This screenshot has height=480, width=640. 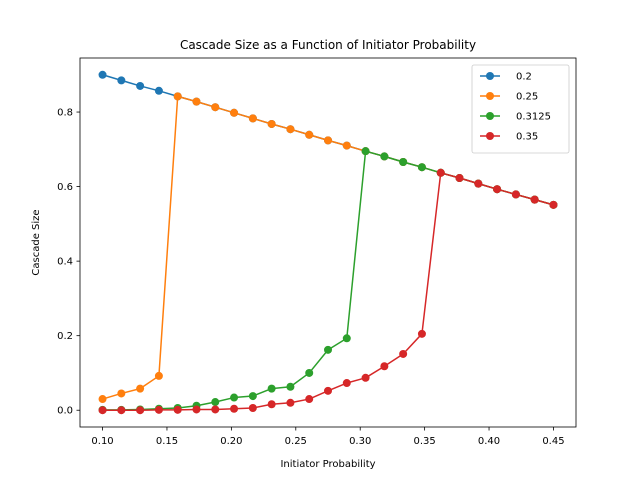 I want to click on legend-label: 0.25, so click(x=527, y=97).